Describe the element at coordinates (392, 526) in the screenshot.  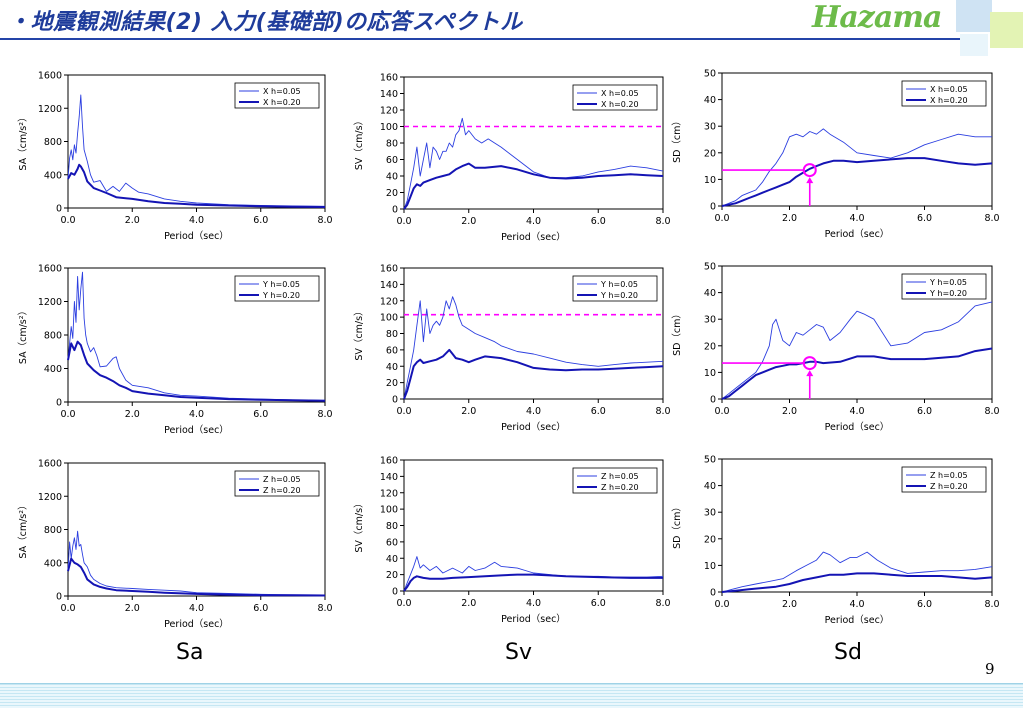
I see `y-tick-label: 80` at that location.